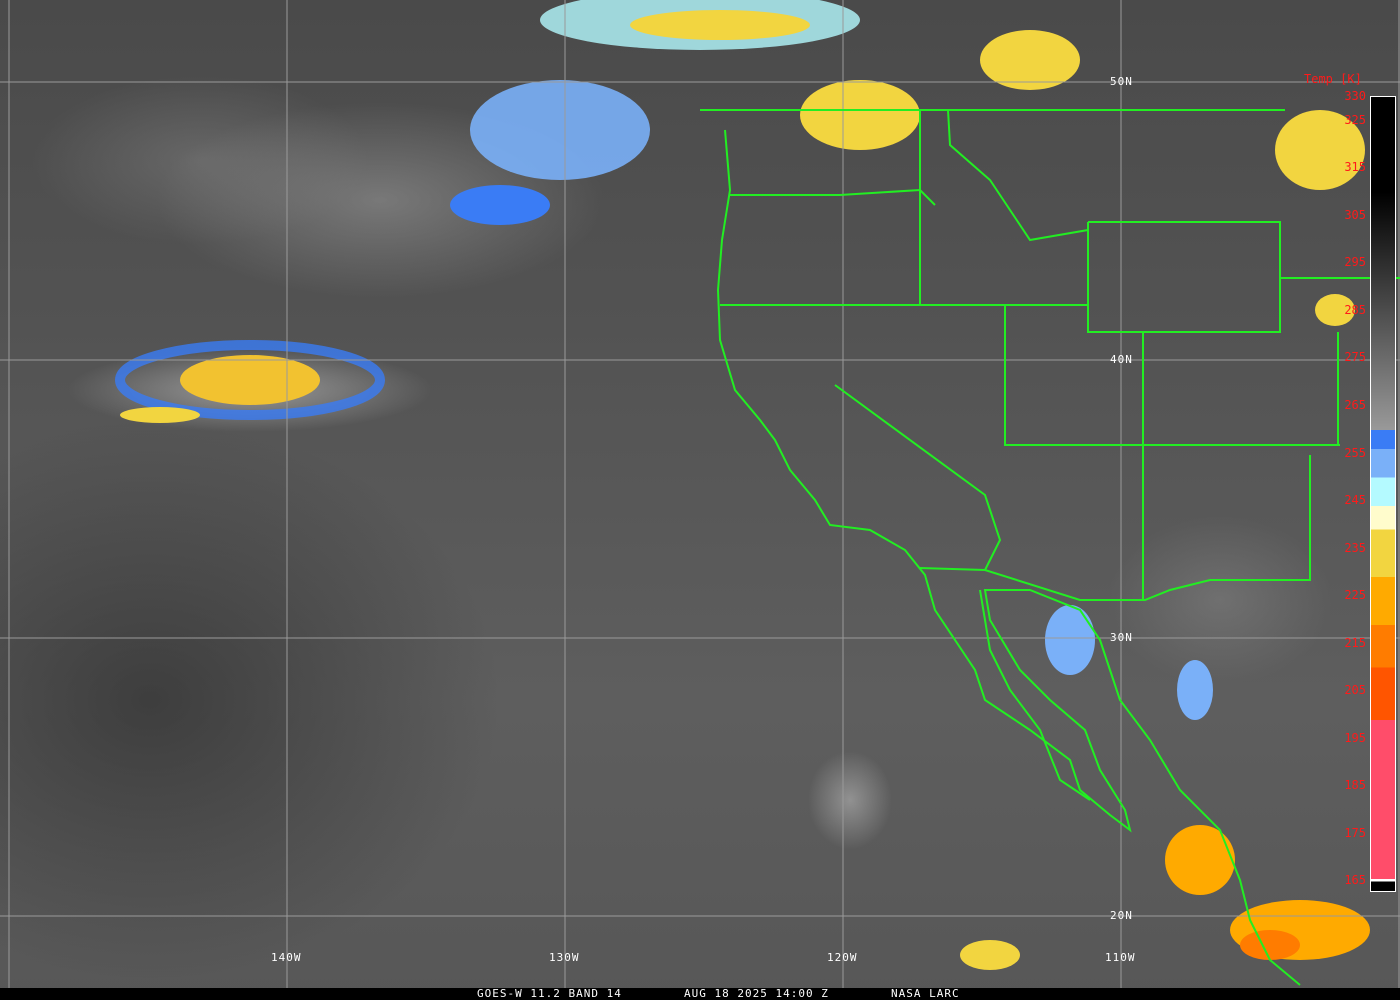 The height and width of the screenshot is (1000, 1400). What do you see at coordinates (1172, 375) in the screenshot?
I see `nevada-utah` at bounding box center [1172, 375].